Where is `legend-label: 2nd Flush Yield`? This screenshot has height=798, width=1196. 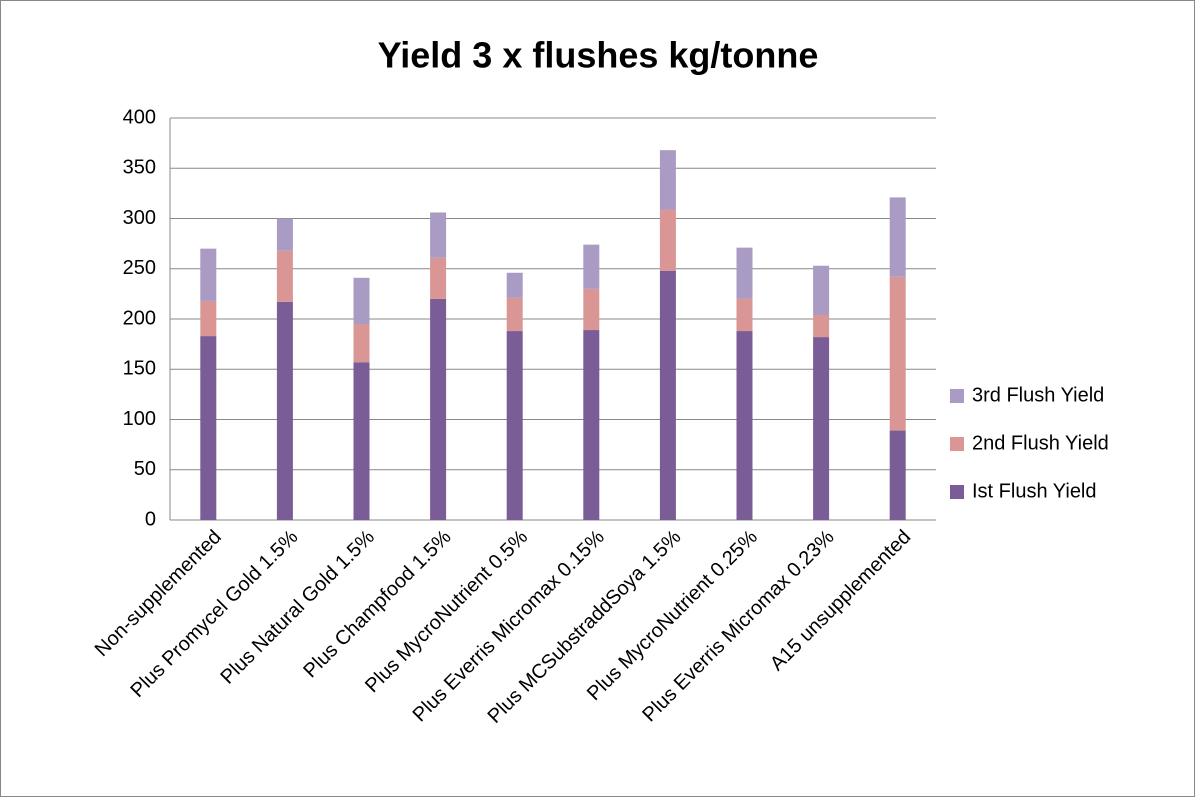
legend-label: 2nd Flush Yield is located at coordinates (1040, 443).